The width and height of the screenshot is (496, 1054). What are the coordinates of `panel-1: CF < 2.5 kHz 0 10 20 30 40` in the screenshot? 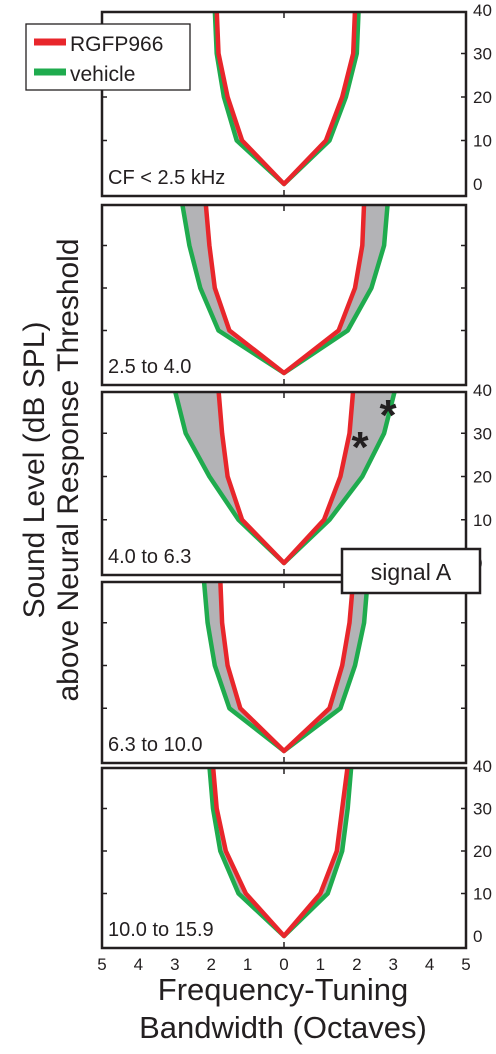 It's located at (296, 99).